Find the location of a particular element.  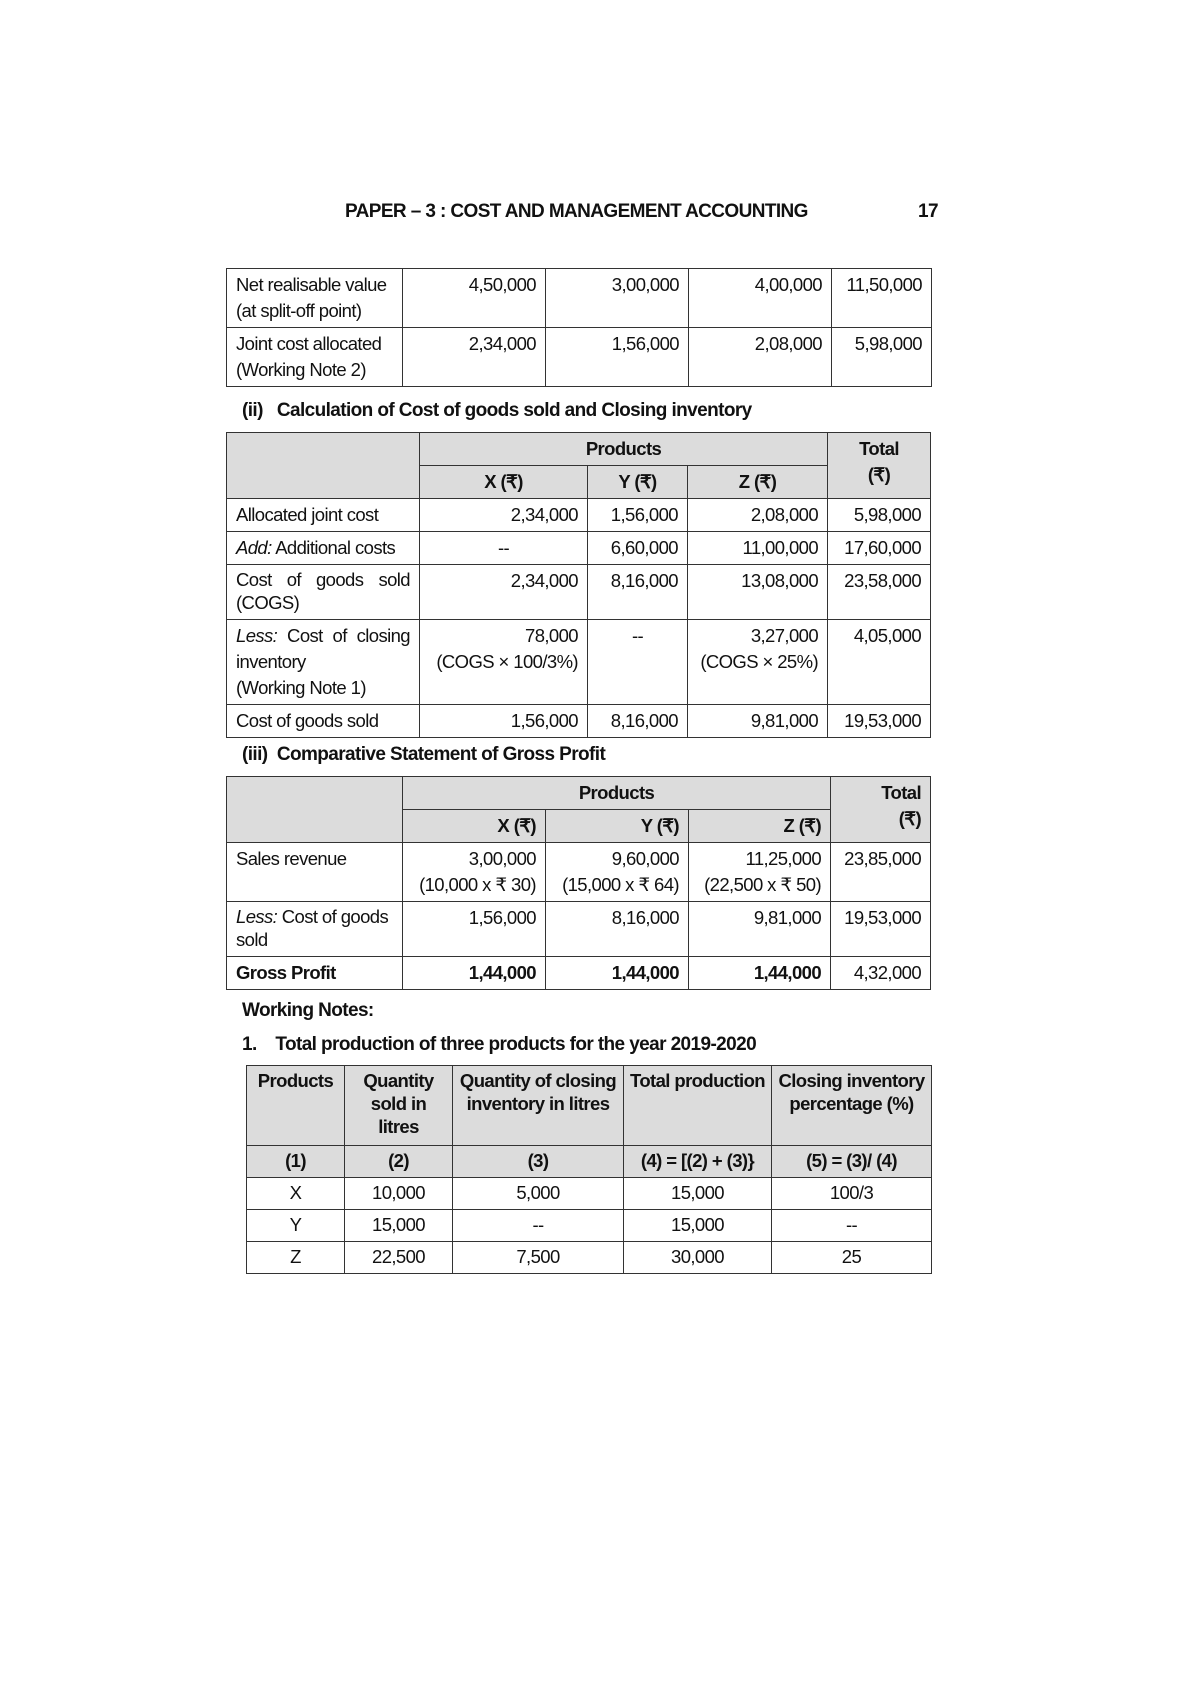

working-notes-heading: Working Notes: is located at coordinates (308, 1010).